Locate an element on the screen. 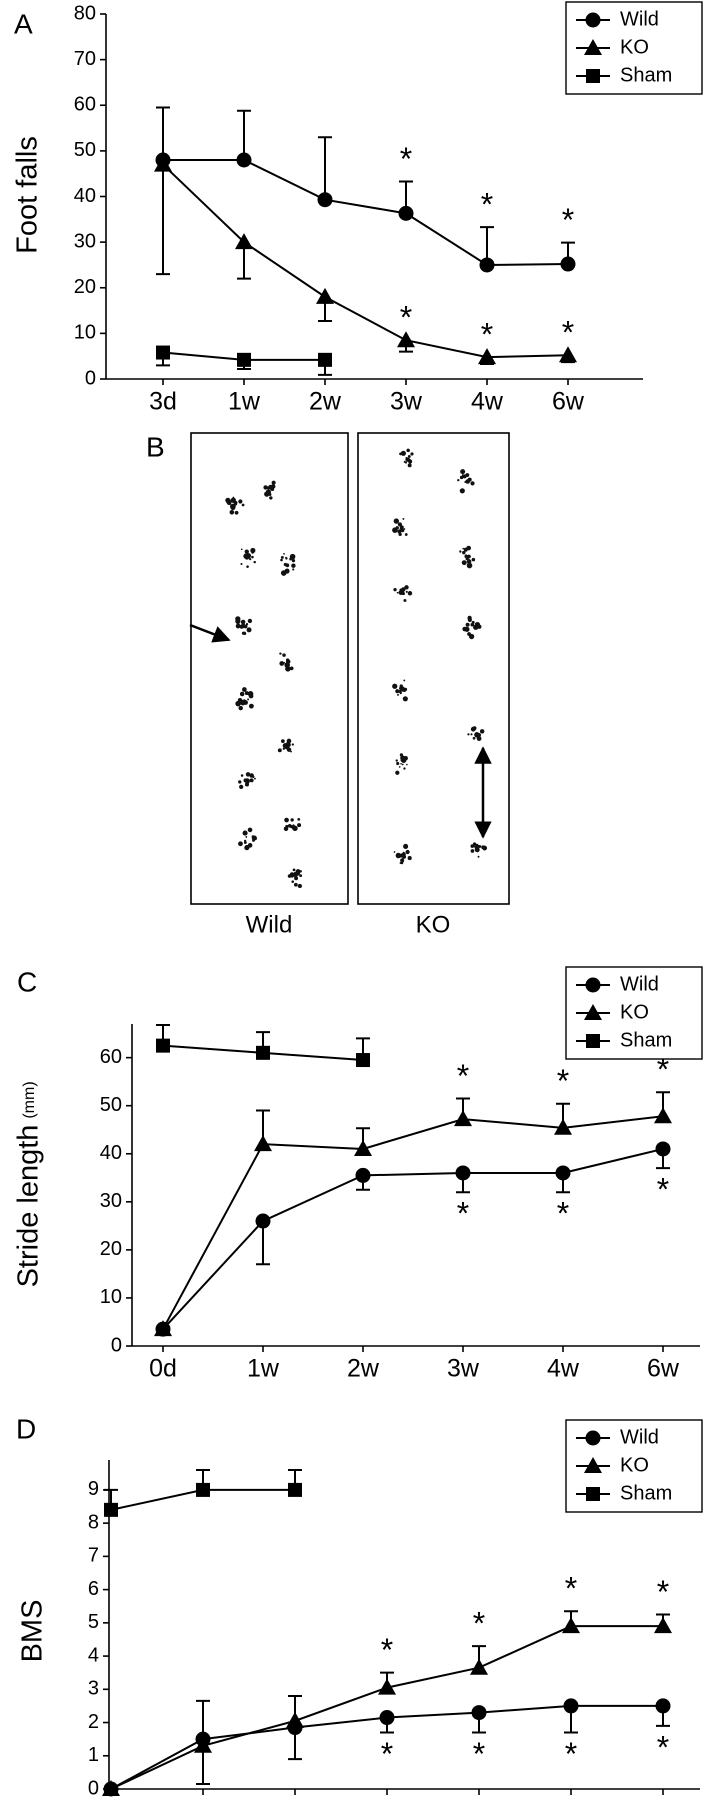 Image resolution: width=719 pixels, height=1800 pixels. panel-letter: A is located at coordinates (23, 23).